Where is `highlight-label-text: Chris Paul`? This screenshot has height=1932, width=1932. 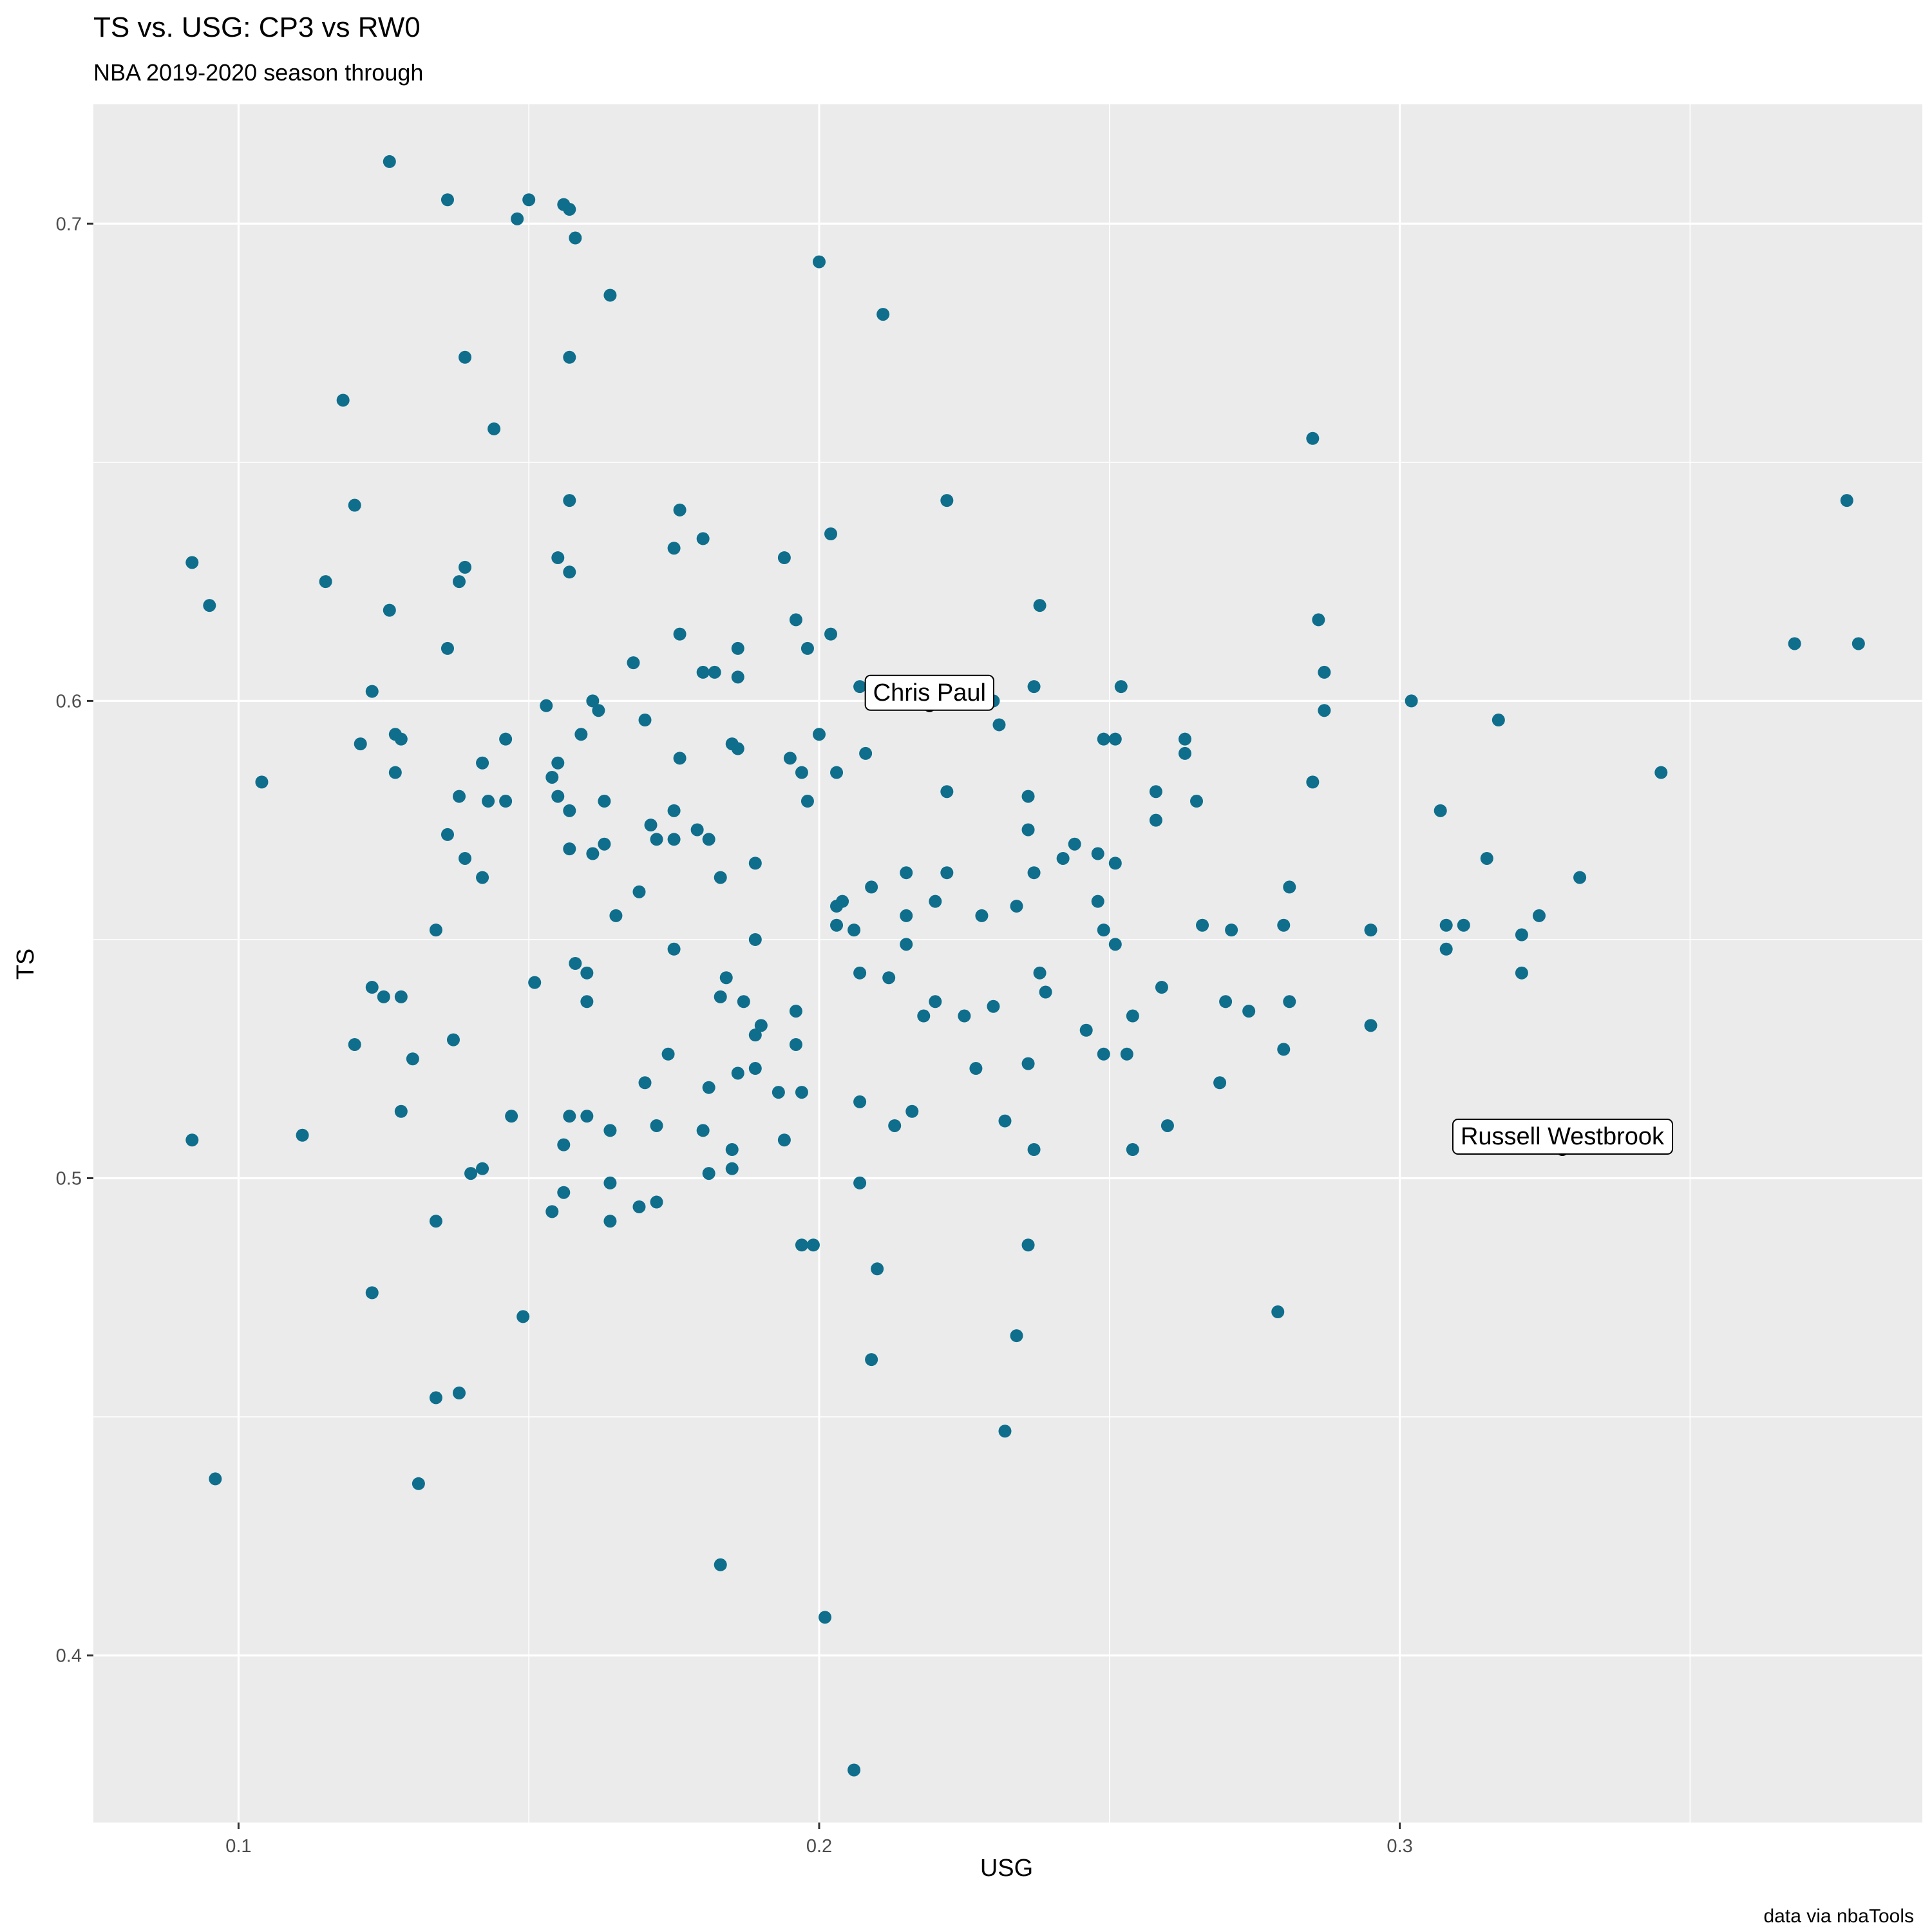
highlight-label-text: Chris Paul is located at coordinates (930, 692).